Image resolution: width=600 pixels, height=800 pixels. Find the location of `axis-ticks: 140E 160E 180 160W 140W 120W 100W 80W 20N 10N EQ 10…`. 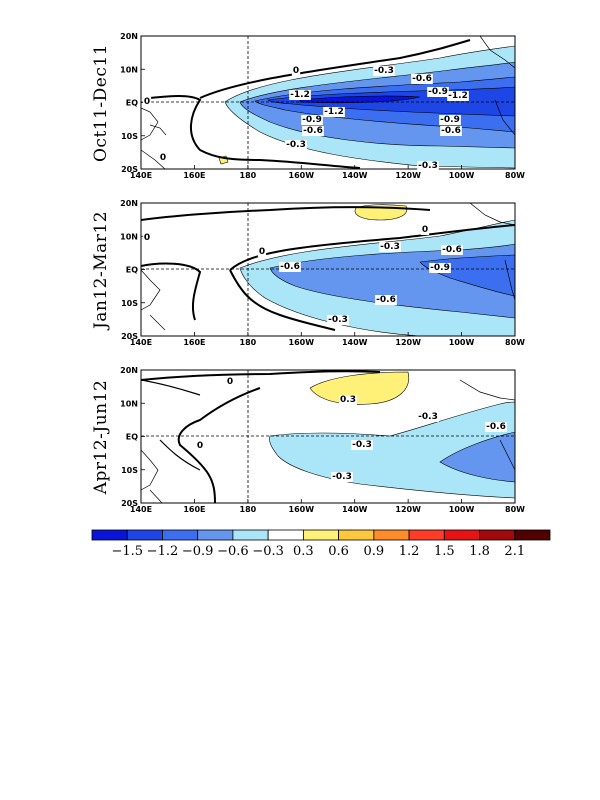

axis-ticks: 140E 160E 180 160W 140W 120W 100W 80W 20N 10N EQ 10… is located at coordinates (322, 273).